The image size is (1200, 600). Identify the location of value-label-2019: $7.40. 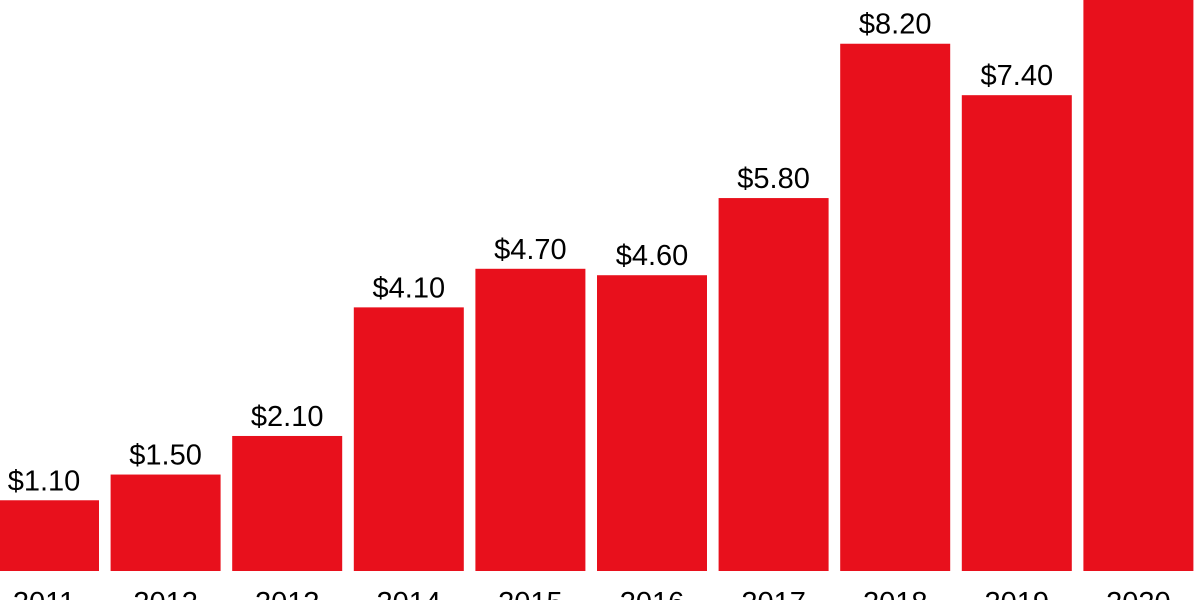
(1017, 76).